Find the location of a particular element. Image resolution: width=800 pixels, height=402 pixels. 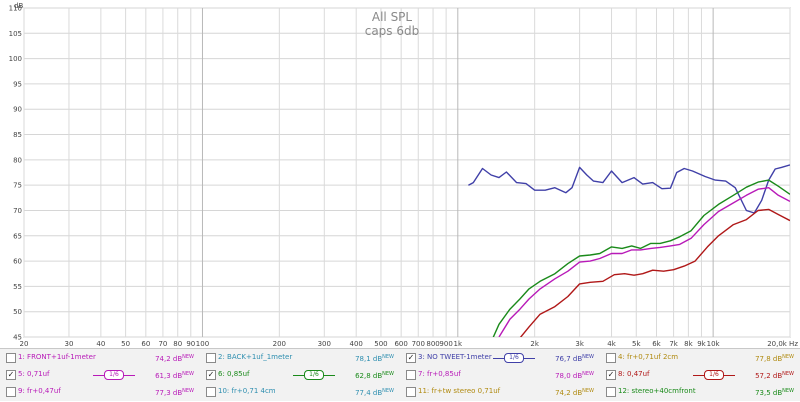

y-tick-label: 45 is located at coordinates (17, 338).